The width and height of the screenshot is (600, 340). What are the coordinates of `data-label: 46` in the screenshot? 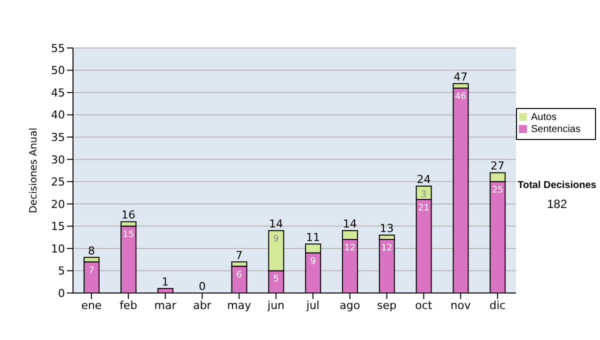 It's located at (460, 97).